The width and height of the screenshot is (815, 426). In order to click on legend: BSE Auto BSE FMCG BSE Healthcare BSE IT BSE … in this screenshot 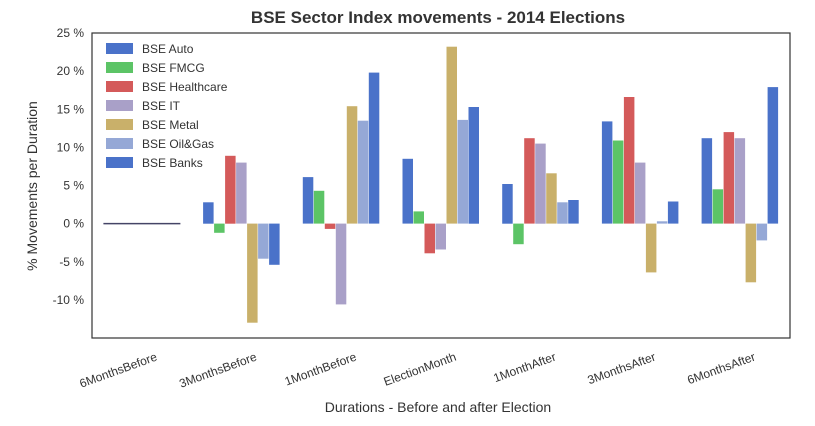, I will do `click(167, 106)`.